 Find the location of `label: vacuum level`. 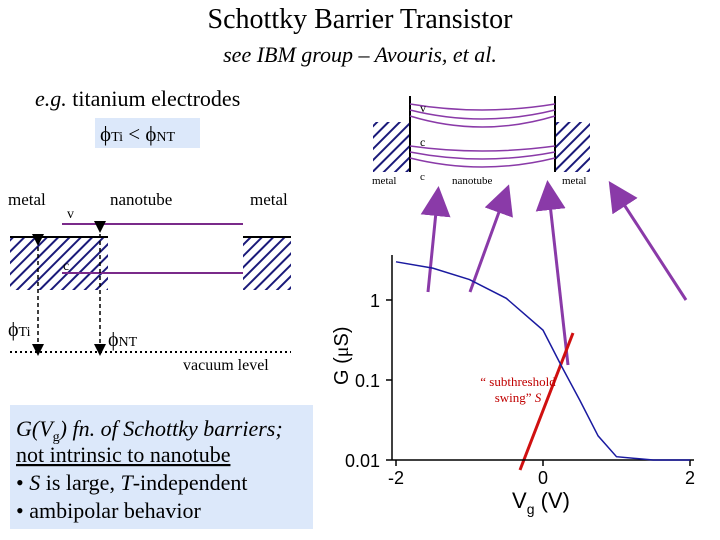

label: vacuum level is located at coordinates (226, 365).